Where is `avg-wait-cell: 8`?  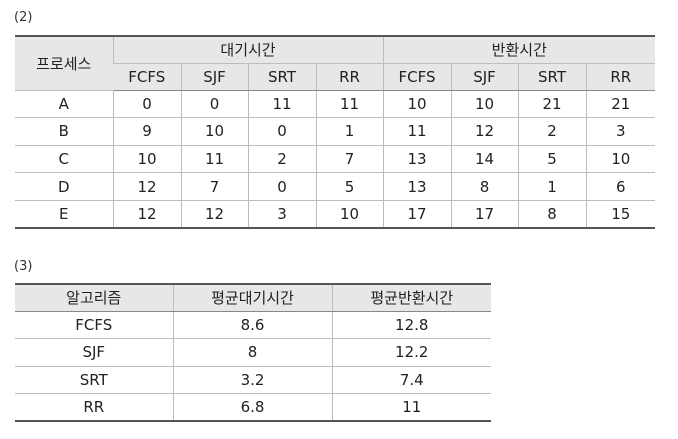 avg-wait-cell: 8 is located at coordinates (252, 352).